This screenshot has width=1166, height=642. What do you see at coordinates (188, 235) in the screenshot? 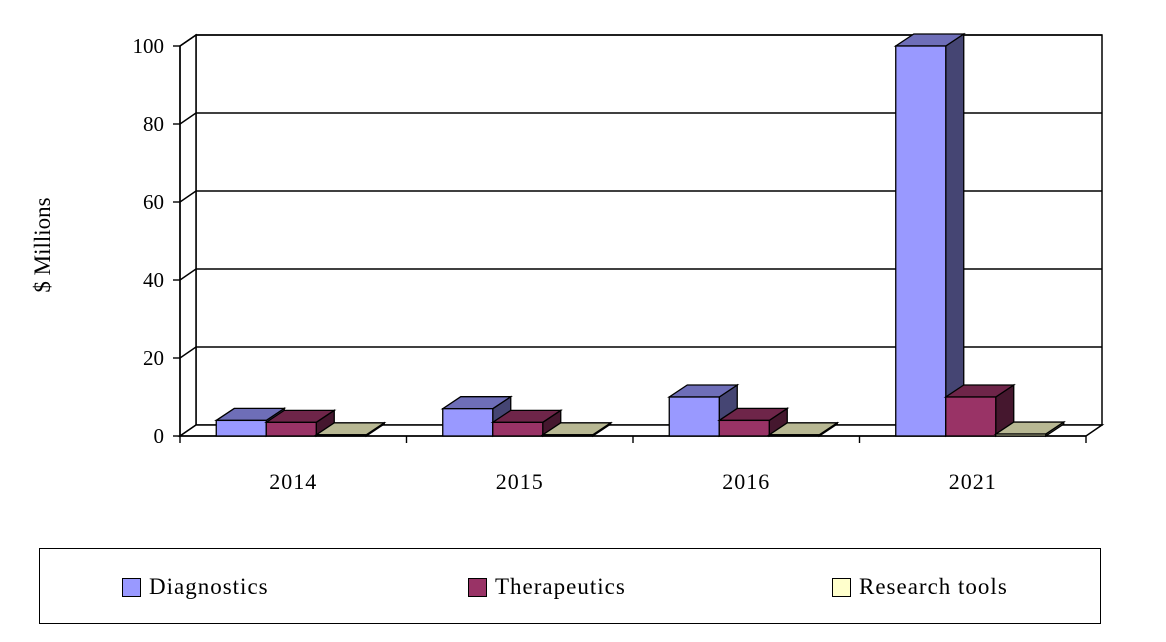
I see `side-wall` at bounding box center [188, 235].